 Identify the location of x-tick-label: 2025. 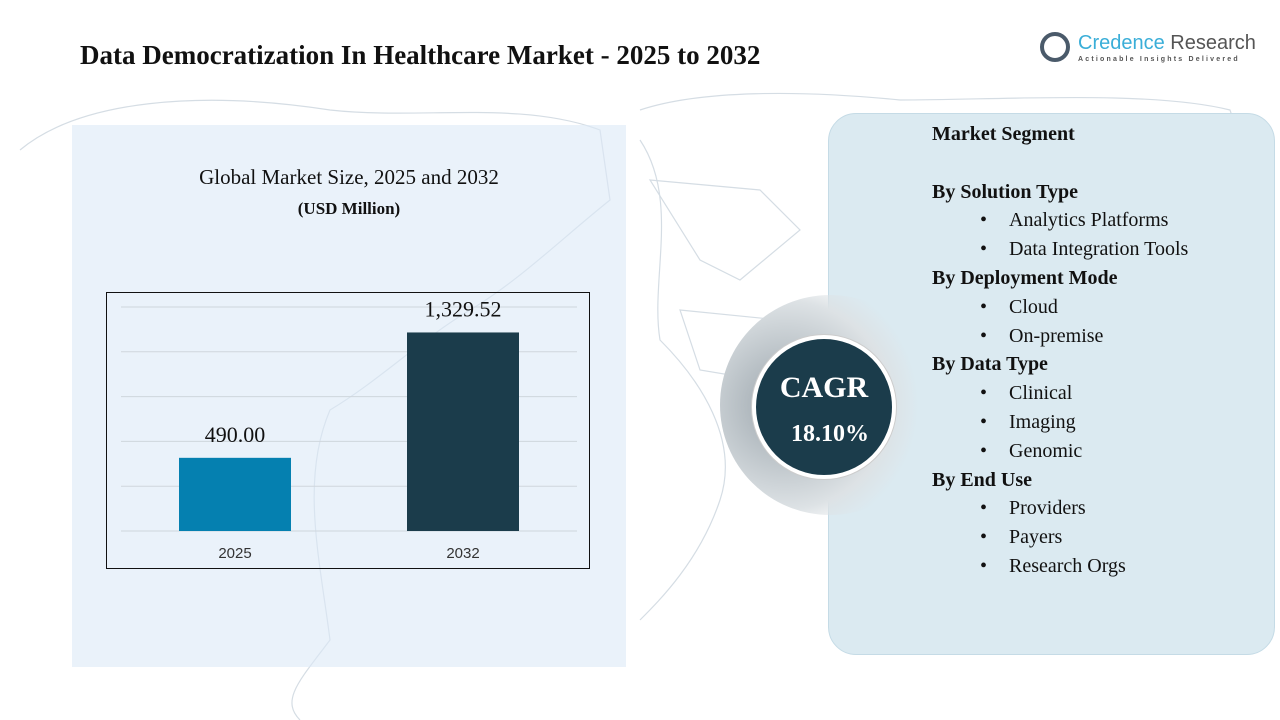
(234, 553).